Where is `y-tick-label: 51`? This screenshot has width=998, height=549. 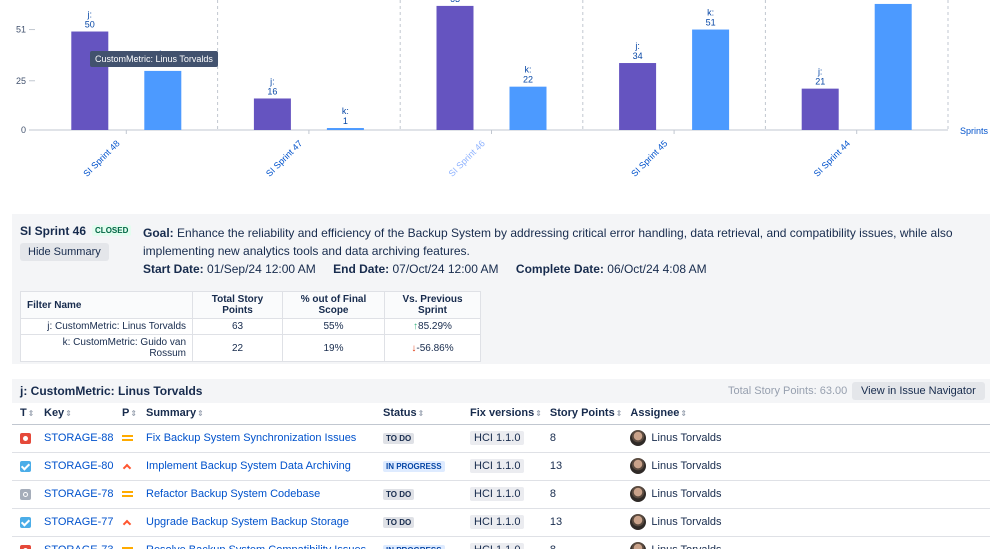 y-tick-label: 51 is located at coordinates (21, 30).